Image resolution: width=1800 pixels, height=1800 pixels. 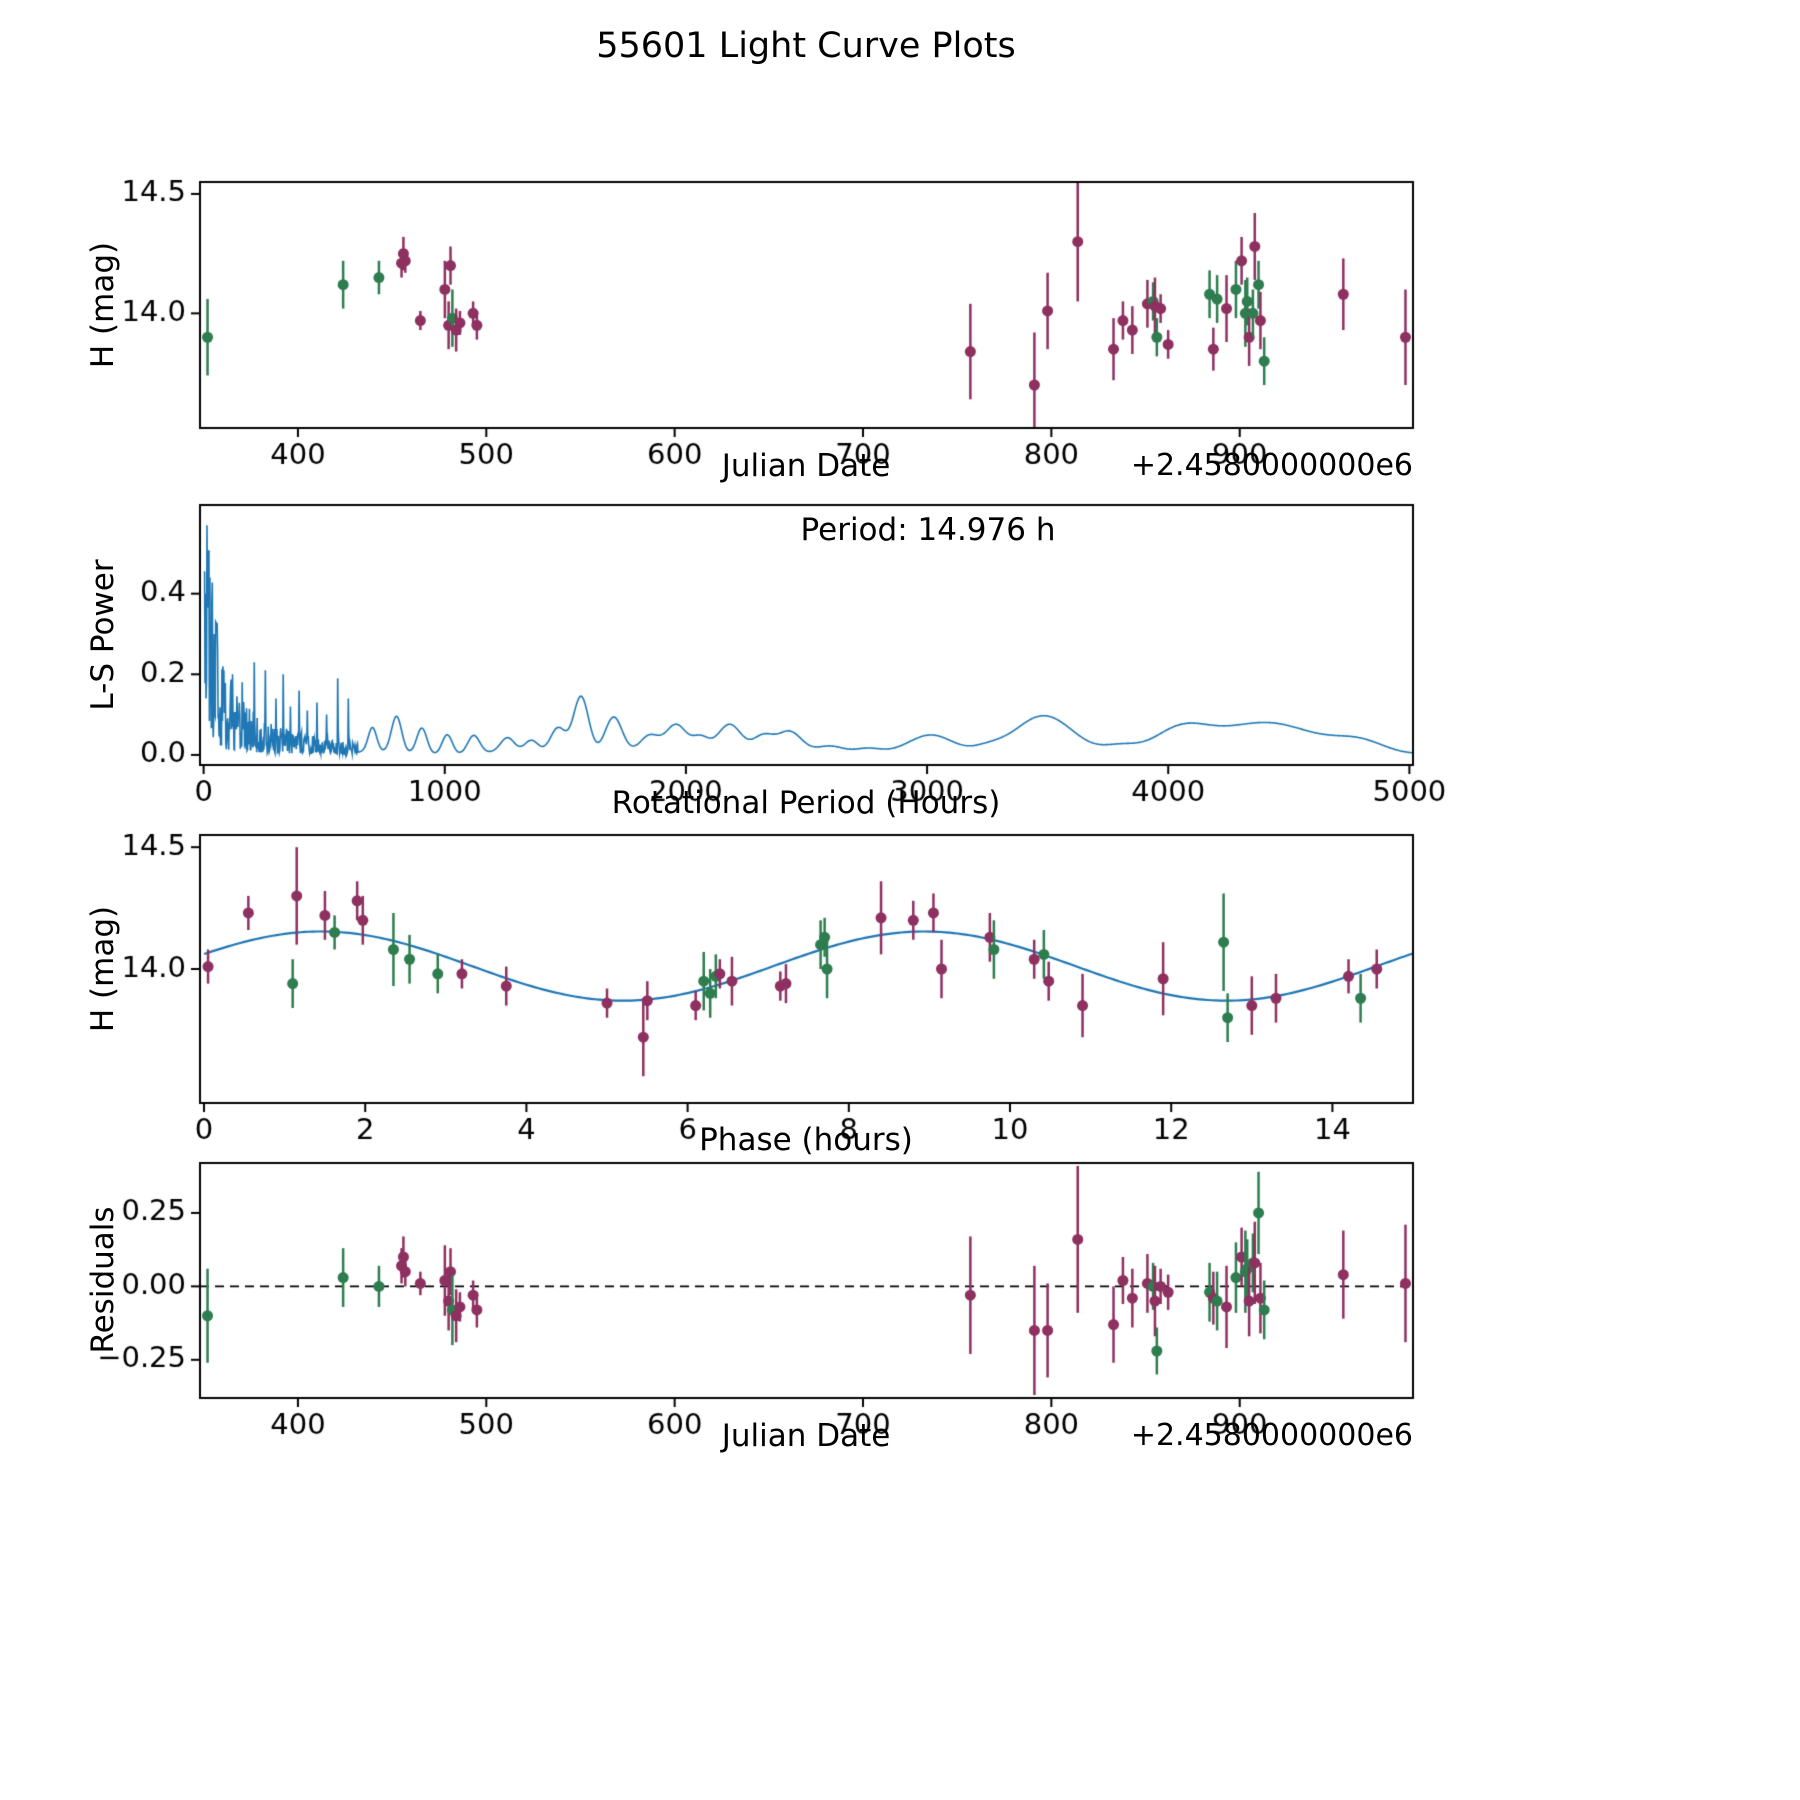 I want to click on periodogram-xlabel: Rotational Period (Hours), so click(x=806, y=803).